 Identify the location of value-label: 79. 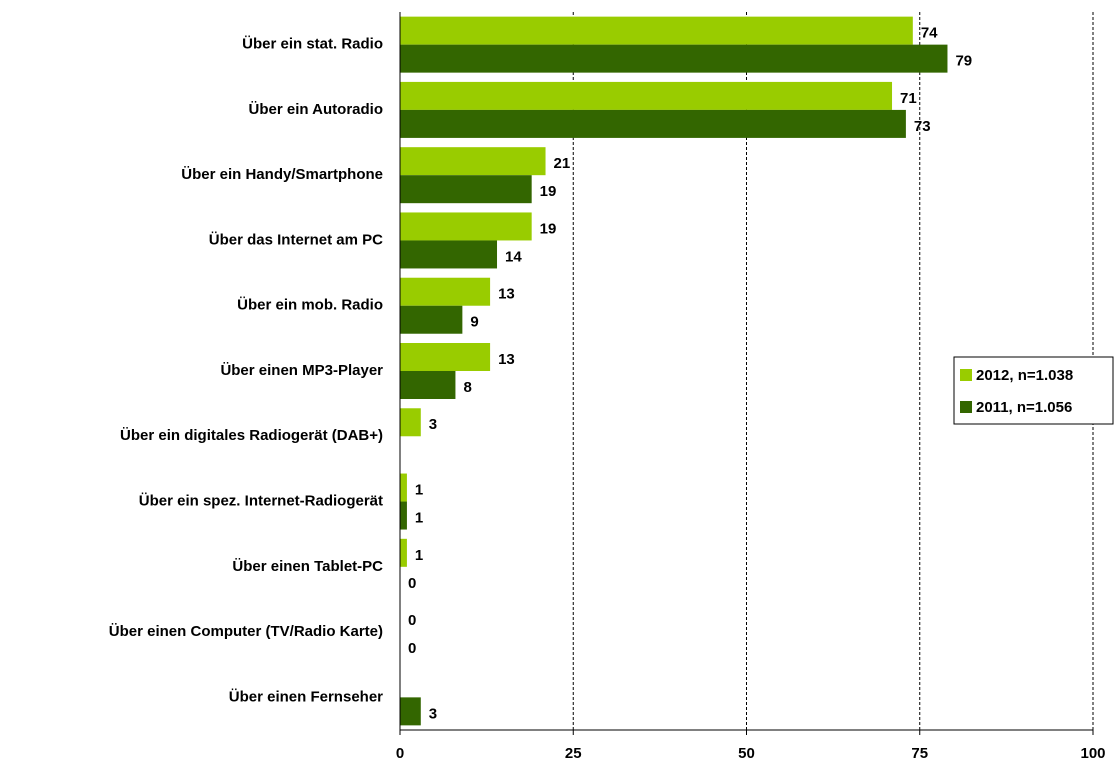
(963, 61).